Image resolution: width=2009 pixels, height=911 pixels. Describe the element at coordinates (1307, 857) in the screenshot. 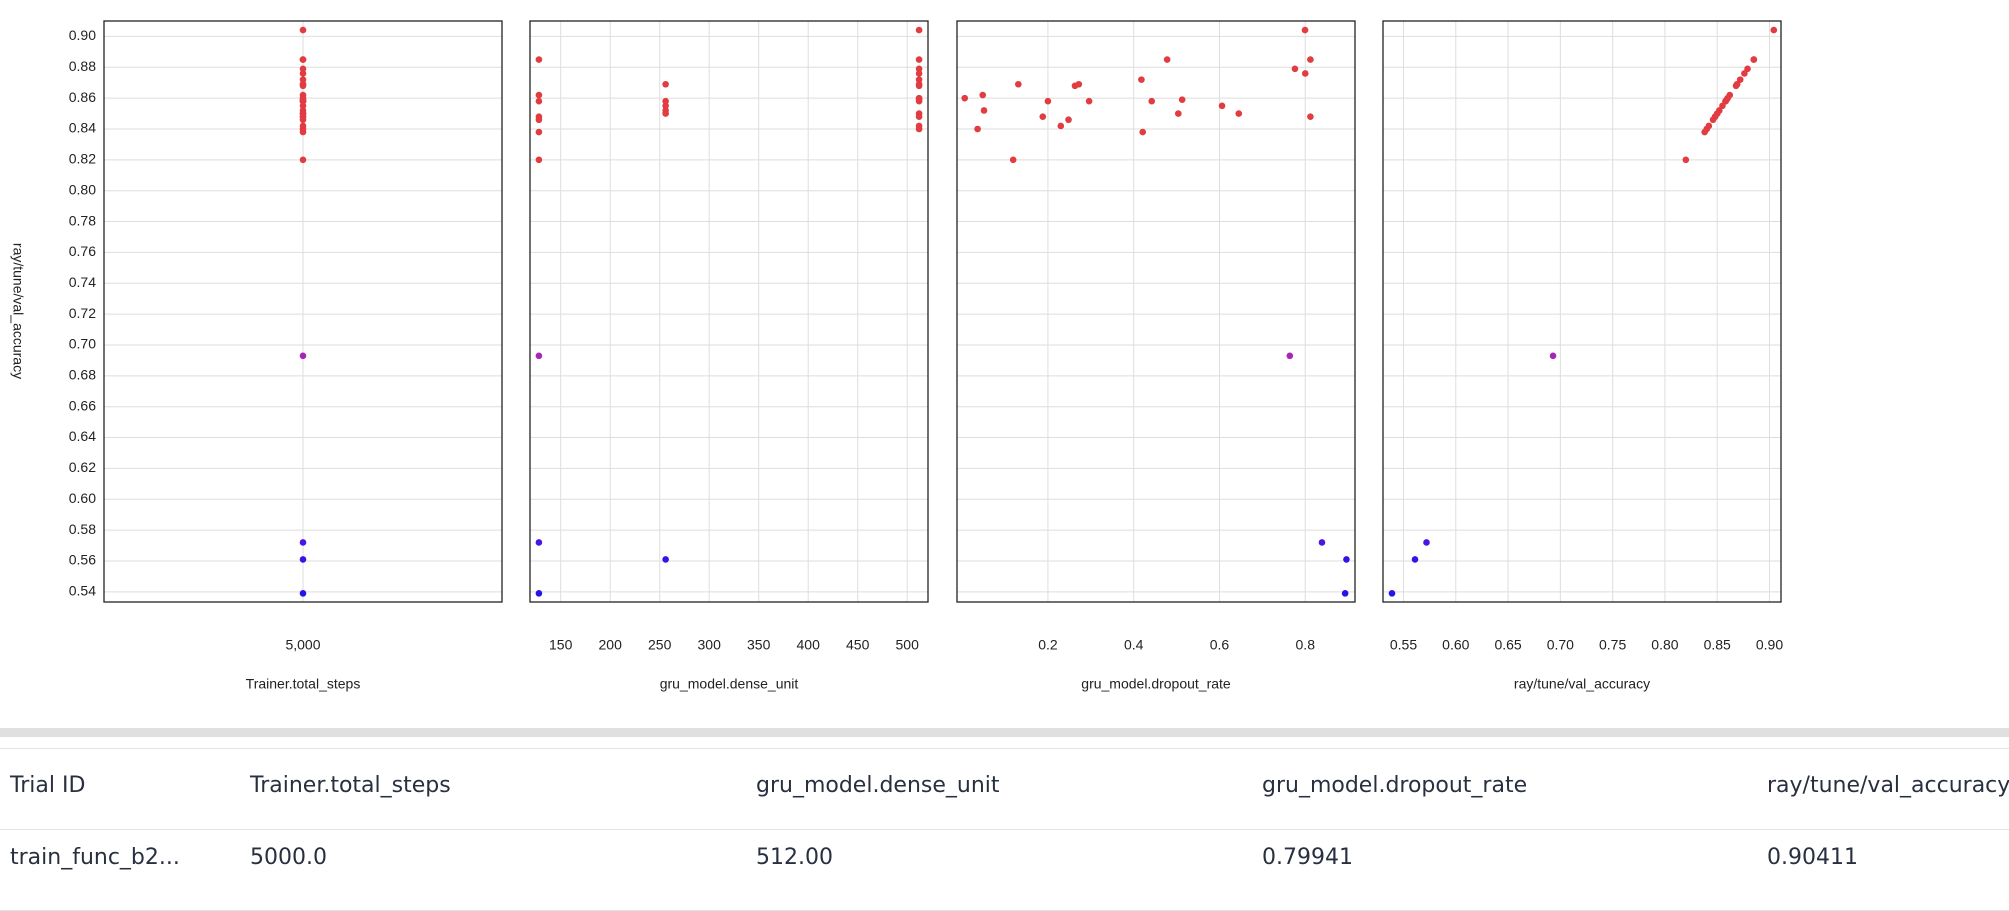

I see `table-cell: 0.79941` at that location.